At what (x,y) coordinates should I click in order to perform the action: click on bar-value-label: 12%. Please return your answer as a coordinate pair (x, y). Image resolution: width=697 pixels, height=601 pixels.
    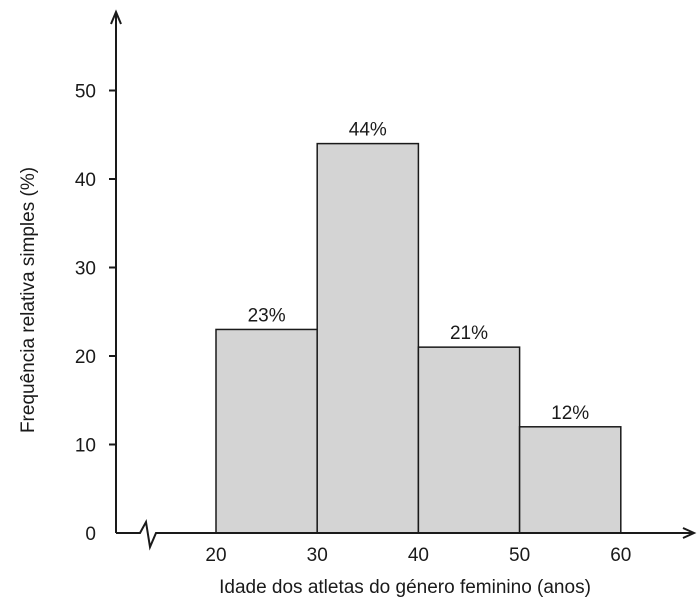
    Looking at the image, I should click on (570, 413).